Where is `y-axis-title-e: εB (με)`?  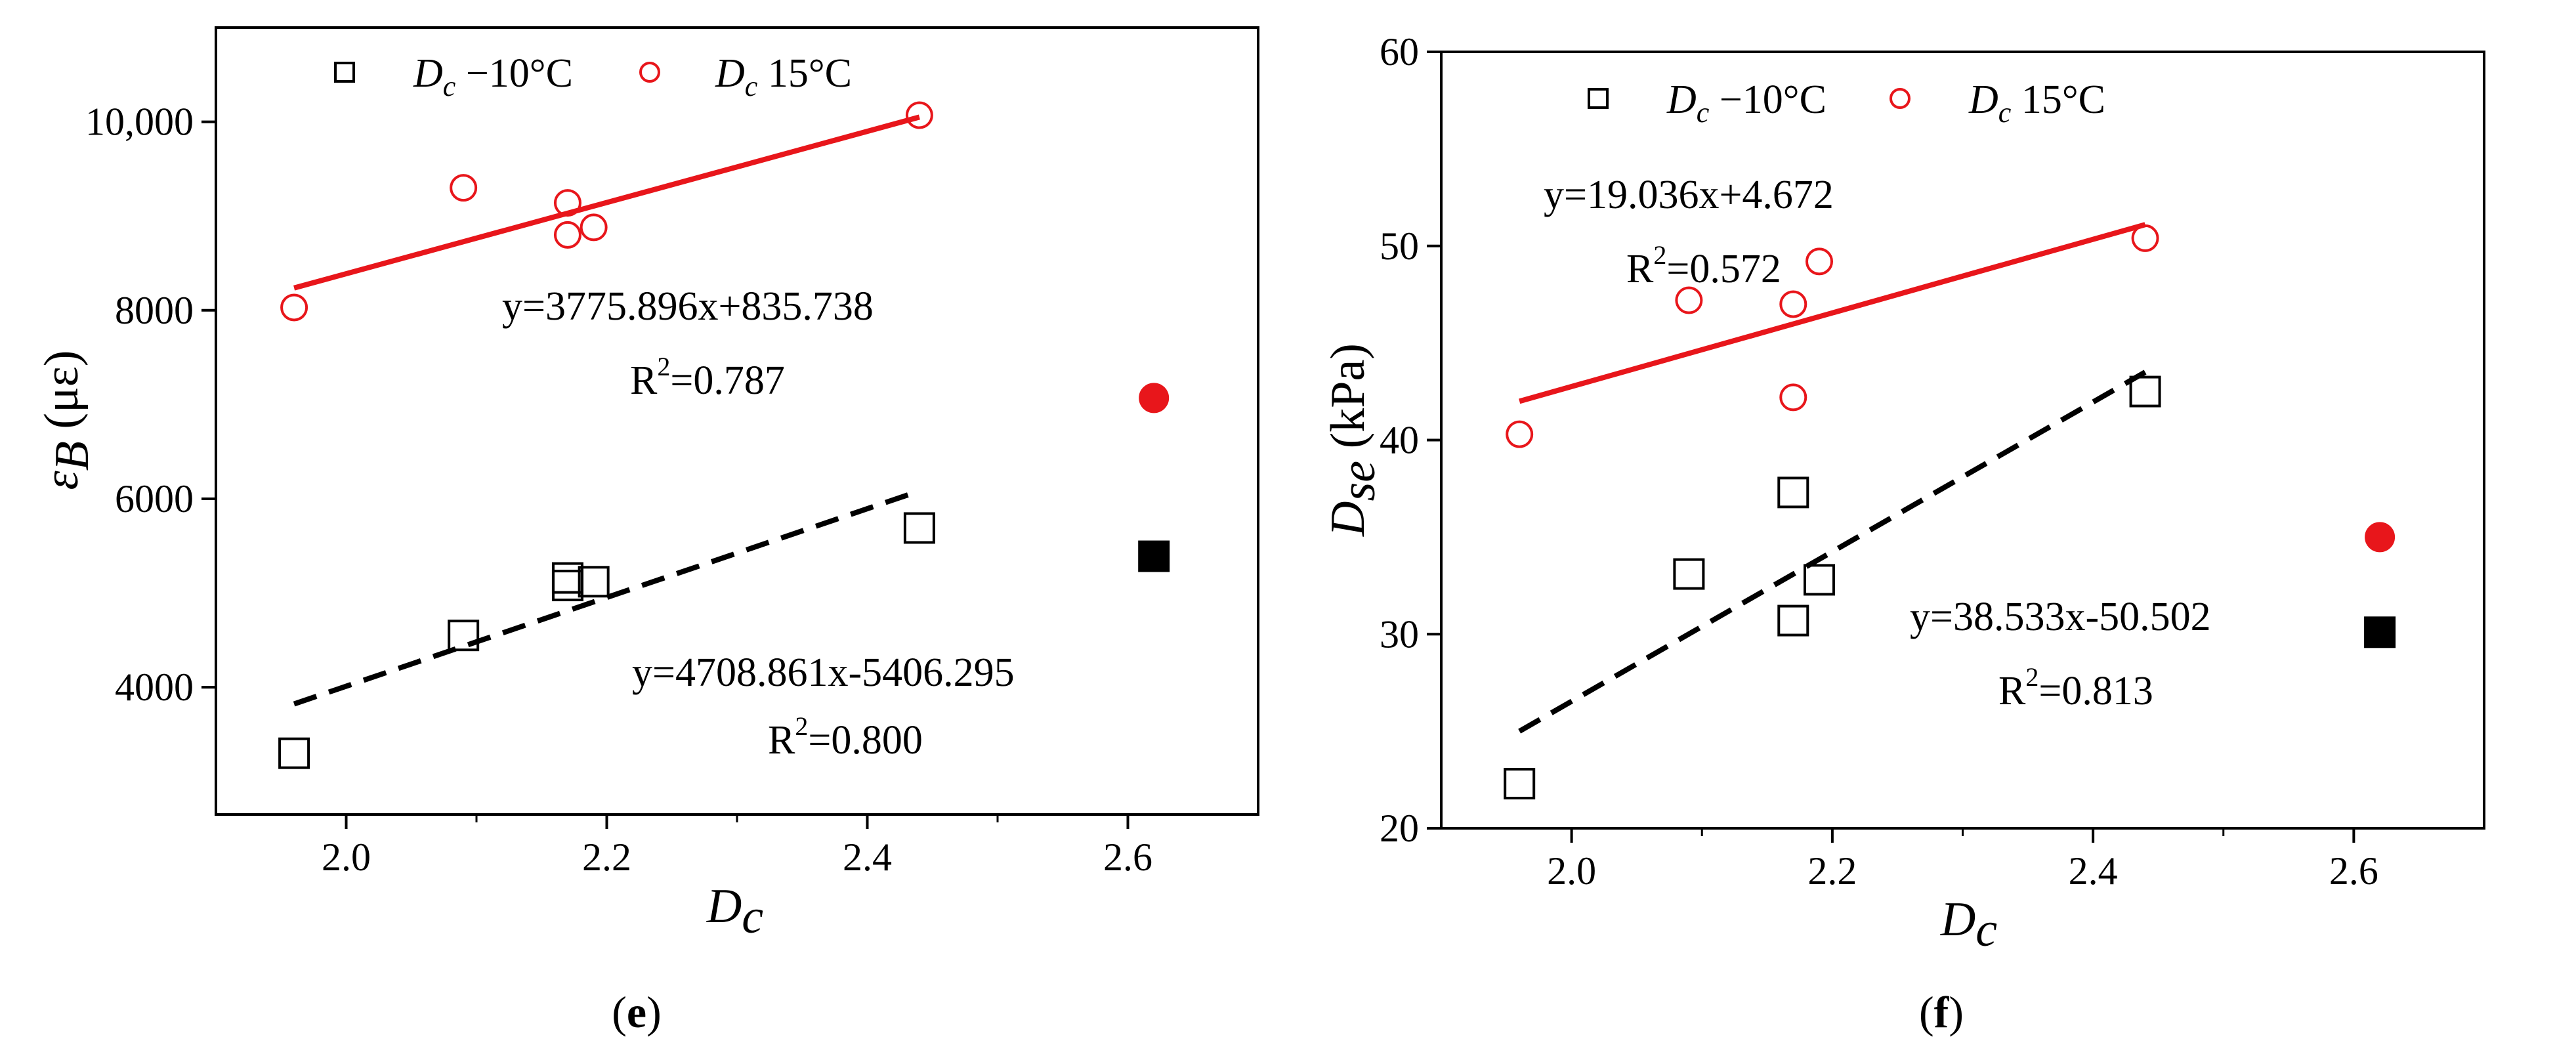 y-axis-title-e: εB (με) is located at coordinates (67, 420).